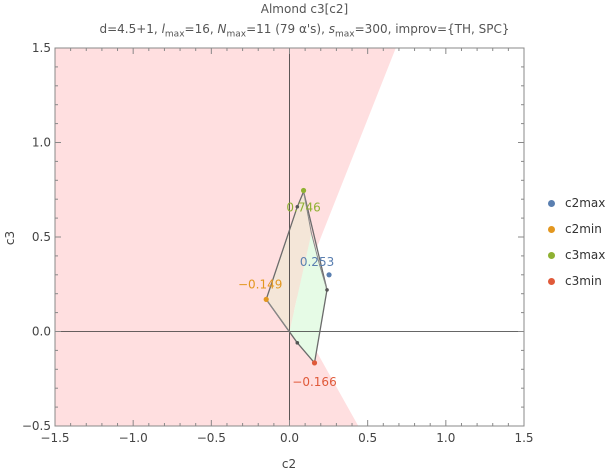 The image size is (609, 474). I want to click on point-c3max, so click(303, 190).